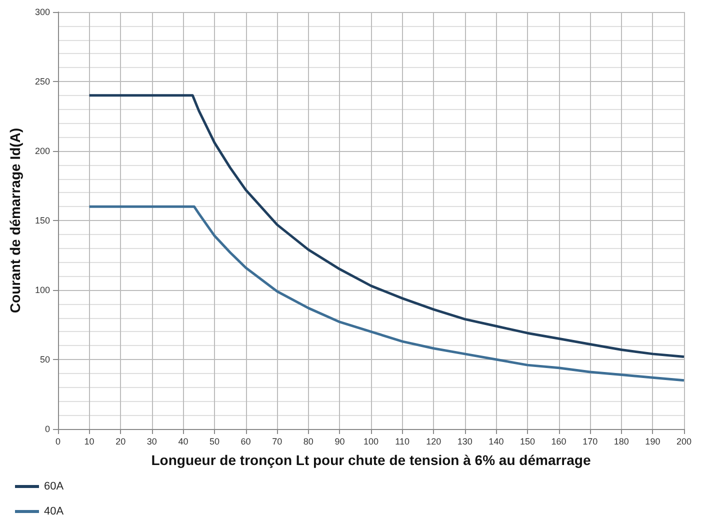 The height and width of the screenshot is (524, 702). I want to click on x-tick-label: 140, so click(496, 441).